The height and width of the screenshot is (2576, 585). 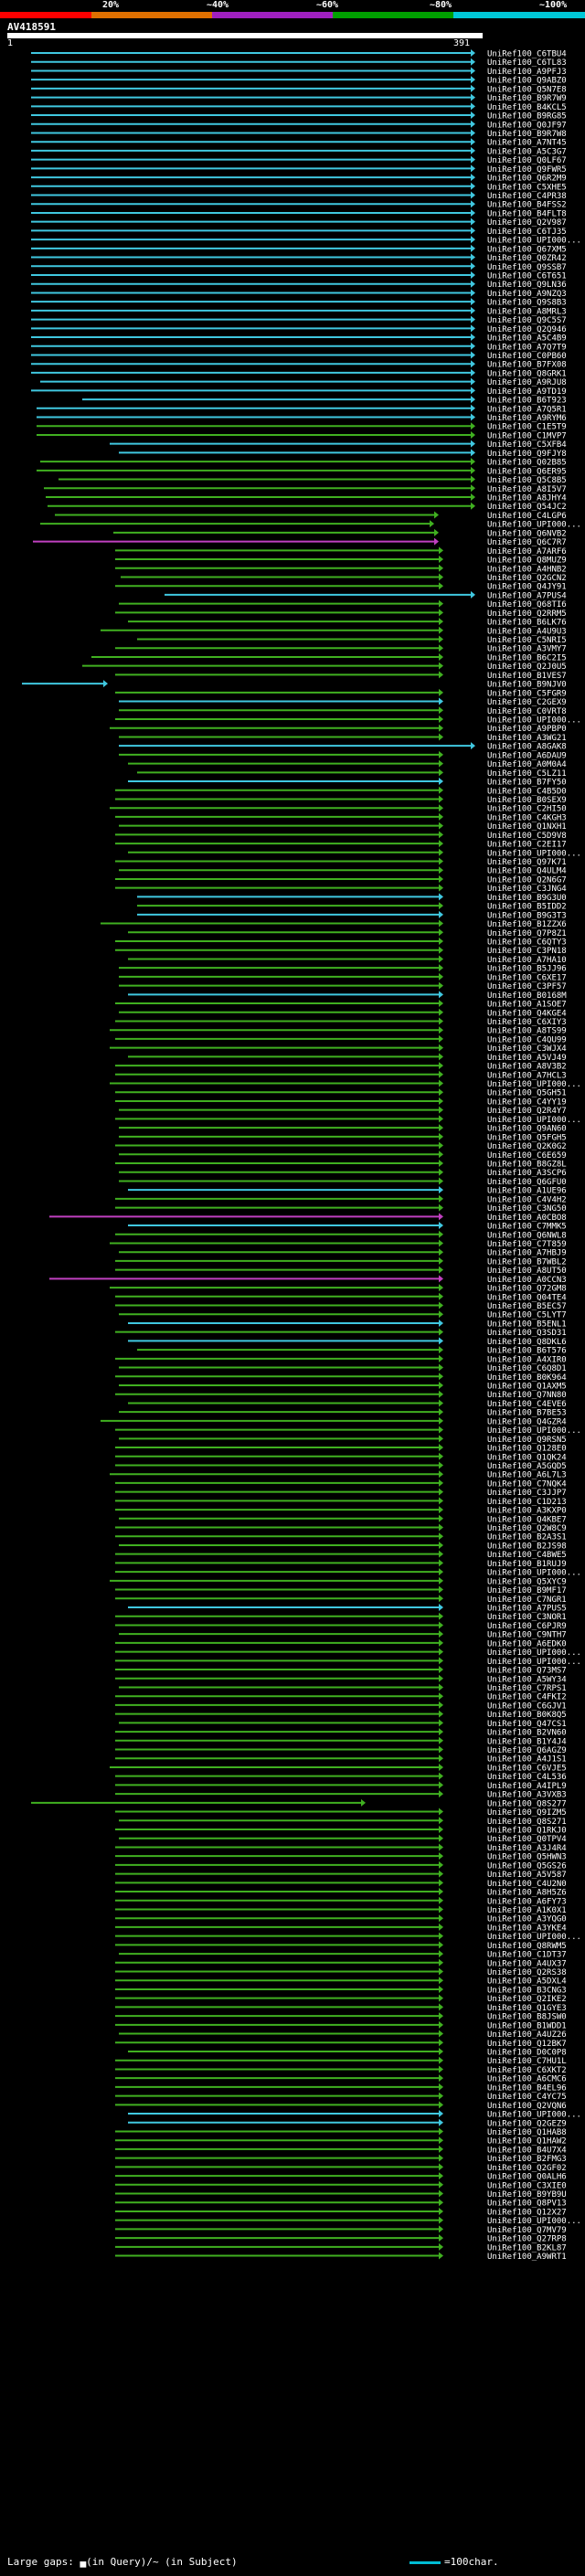 What do you see at coordinates (527, 179) in the screenshot?
I see `hit-label: UniRef100_Q6R2M9` at bounding box center [527, 179].